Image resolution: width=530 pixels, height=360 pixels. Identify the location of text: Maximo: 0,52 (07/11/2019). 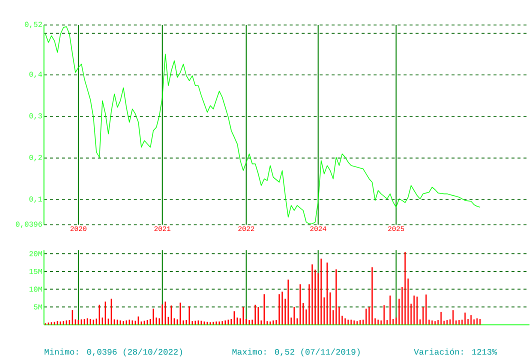
(296, 352).